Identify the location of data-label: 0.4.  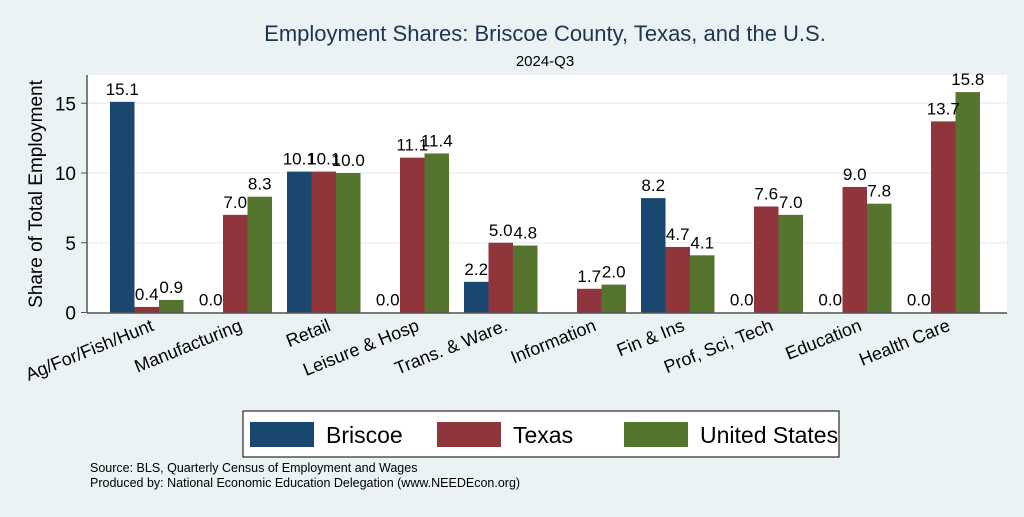
(147, 294).